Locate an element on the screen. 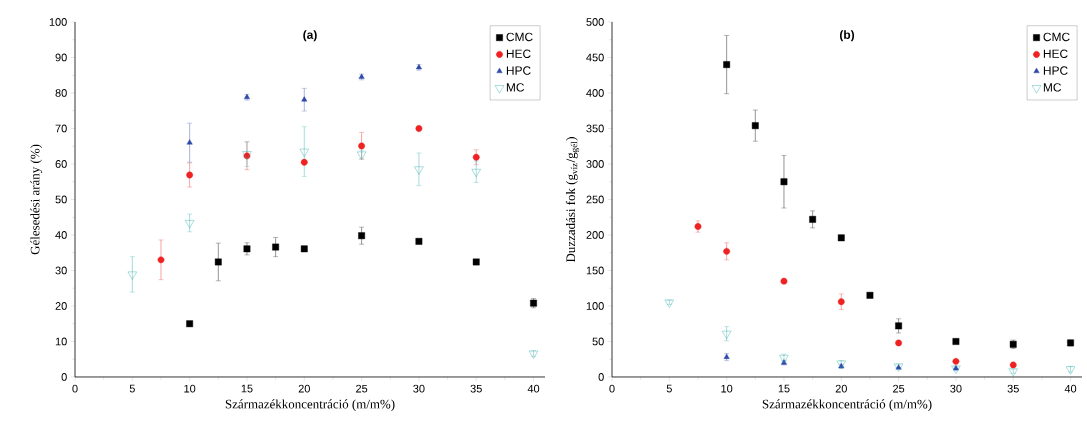  y-tick-label: 450 is located at coordinates (595, 57).